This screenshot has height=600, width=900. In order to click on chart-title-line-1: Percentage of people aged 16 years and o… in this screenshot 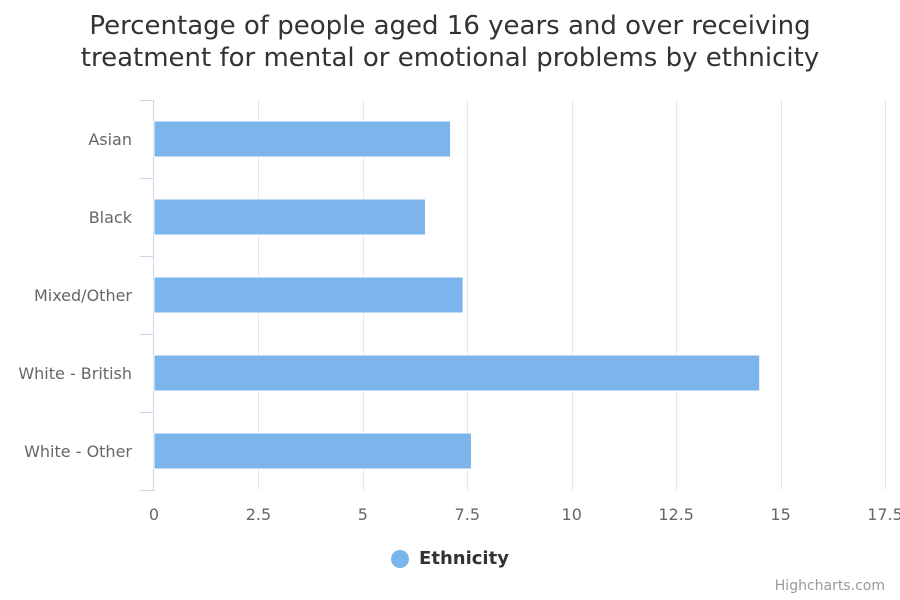, I will do `click(450, 26)`.